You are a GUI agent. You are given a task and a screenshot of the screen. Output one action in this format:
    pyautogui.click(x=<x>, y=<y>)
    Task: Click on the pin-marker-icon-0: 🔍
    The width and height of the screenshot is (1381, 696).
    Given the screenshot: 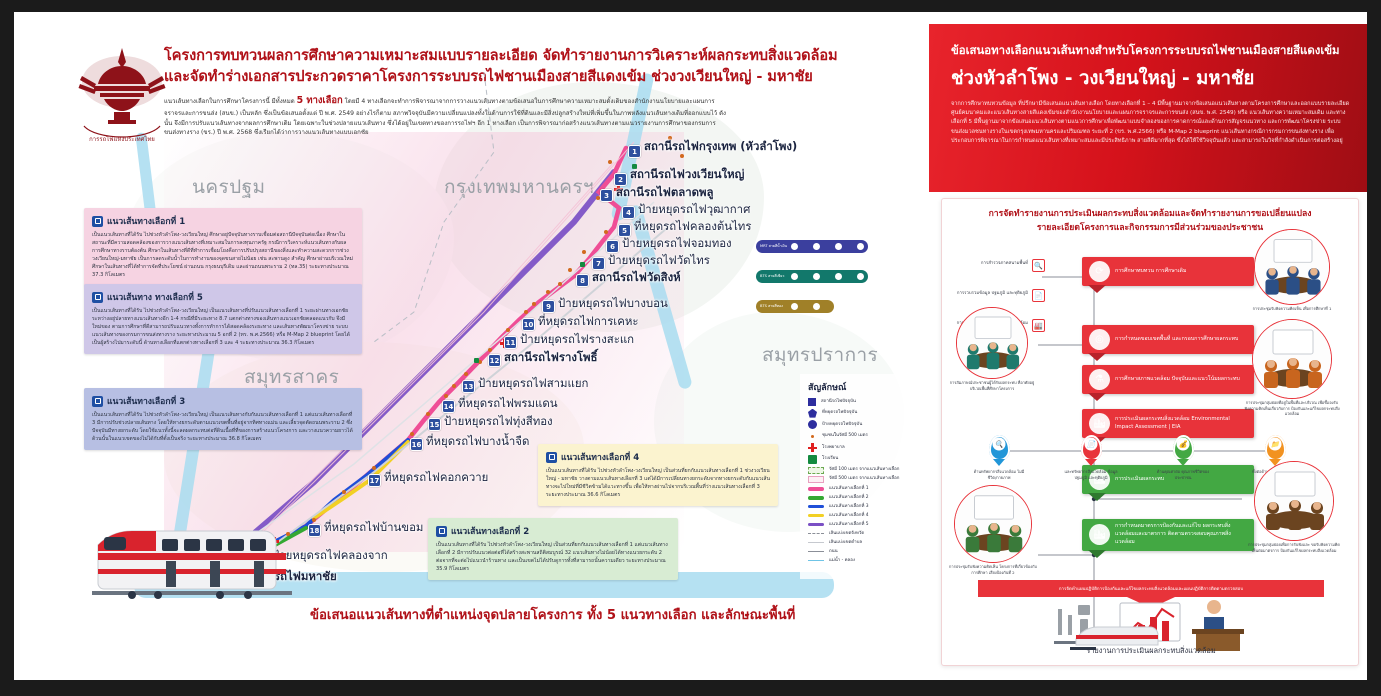 What is the action you would take?
    pyautogui.click(x=999, y=450)
    